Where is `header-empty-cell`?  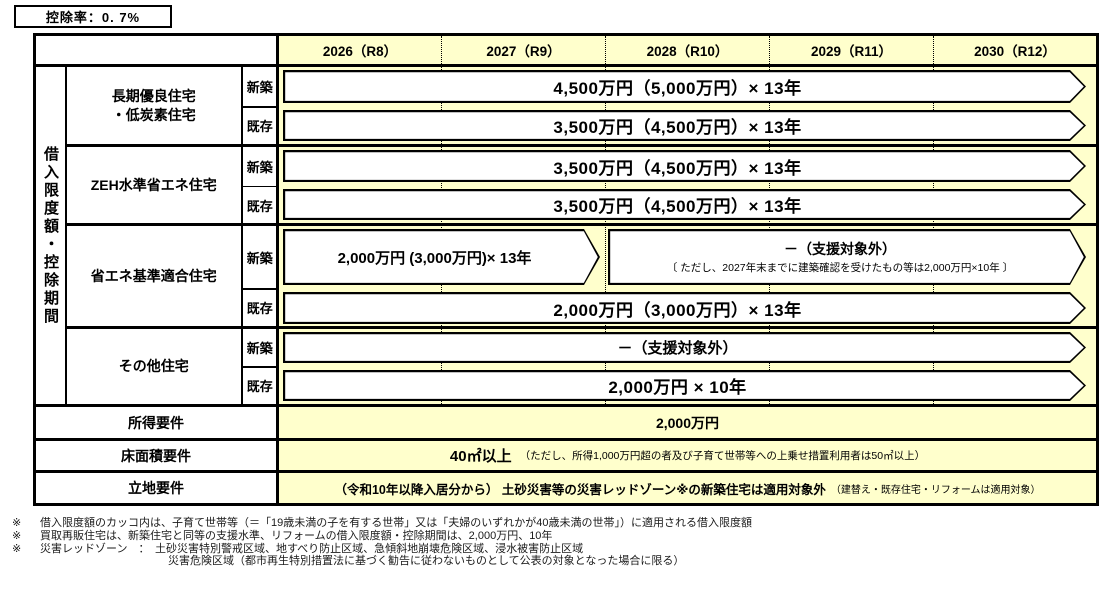 header-empty-cell is located at coordinates (156, 50).